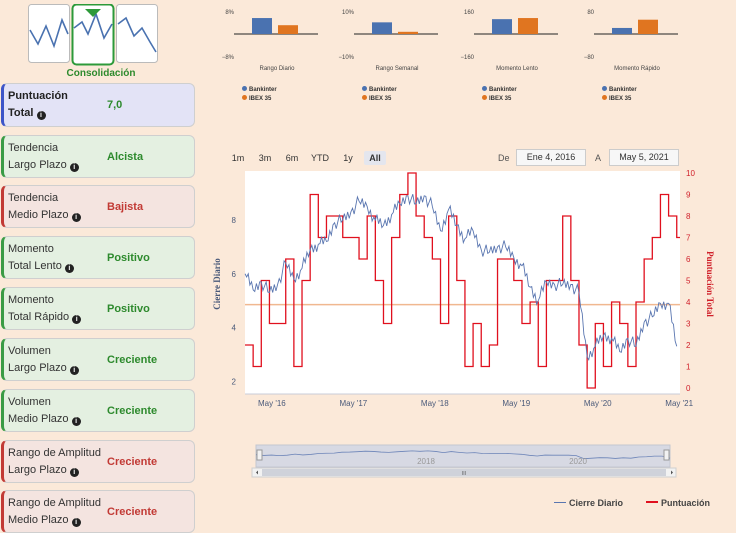 Image resolution: width=736 pixels, height=533 pixels. What do you see at coordinates (678, 503) in the screenshot?
I see `legend-score: Puntuación` at bounding box center [678, 503].